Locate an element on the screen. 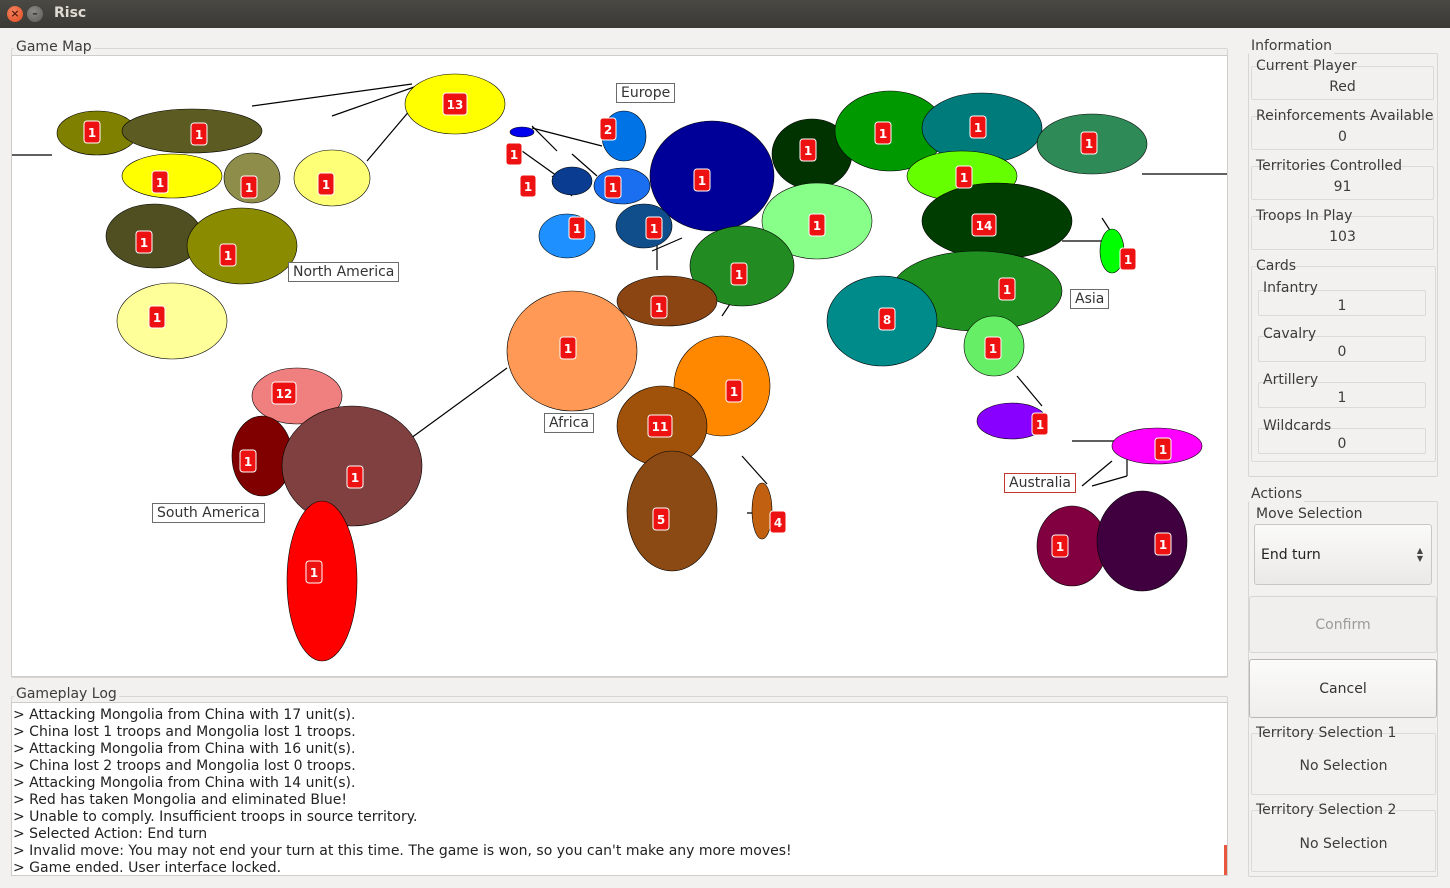 The height and width of the screenshot is (888, 1450). cards-title: Cards is located at coordinates (1276, 266).